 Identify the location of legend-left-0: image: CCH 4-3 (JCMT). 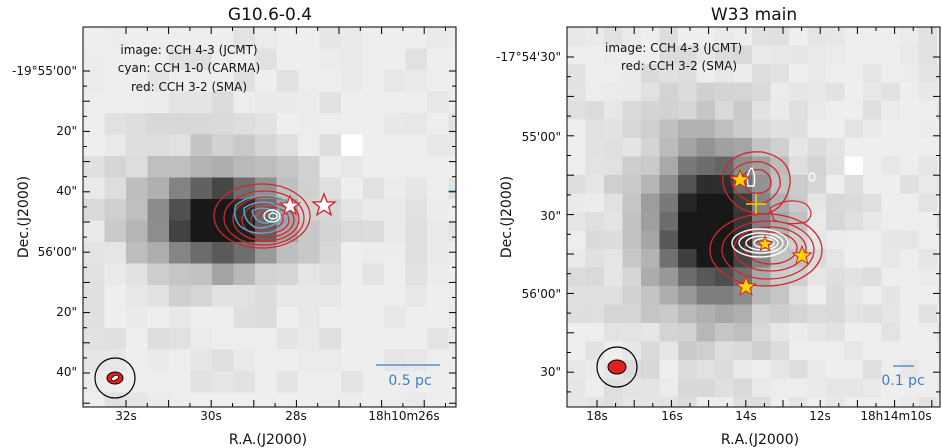
(188, 50).